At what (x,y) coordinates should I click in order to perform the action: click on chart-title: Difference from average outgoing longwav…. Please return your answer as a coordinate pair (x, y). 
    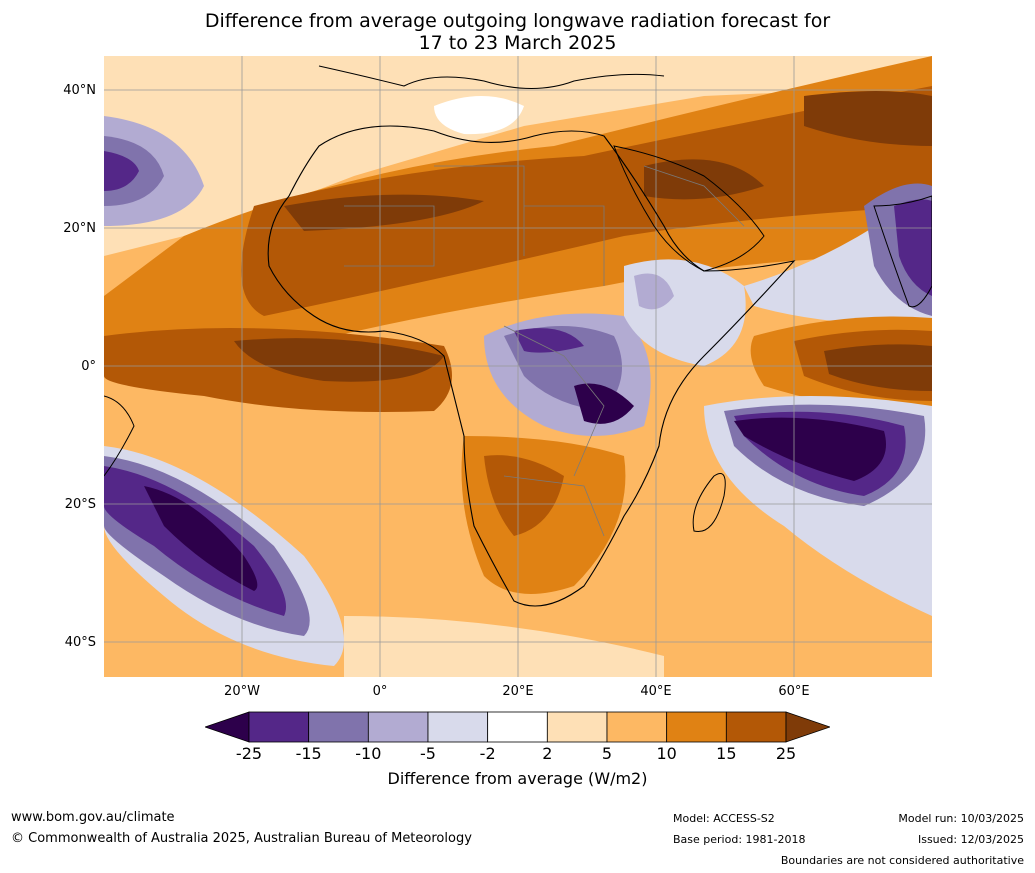
    Looking at the image, I should click on (517, 32).